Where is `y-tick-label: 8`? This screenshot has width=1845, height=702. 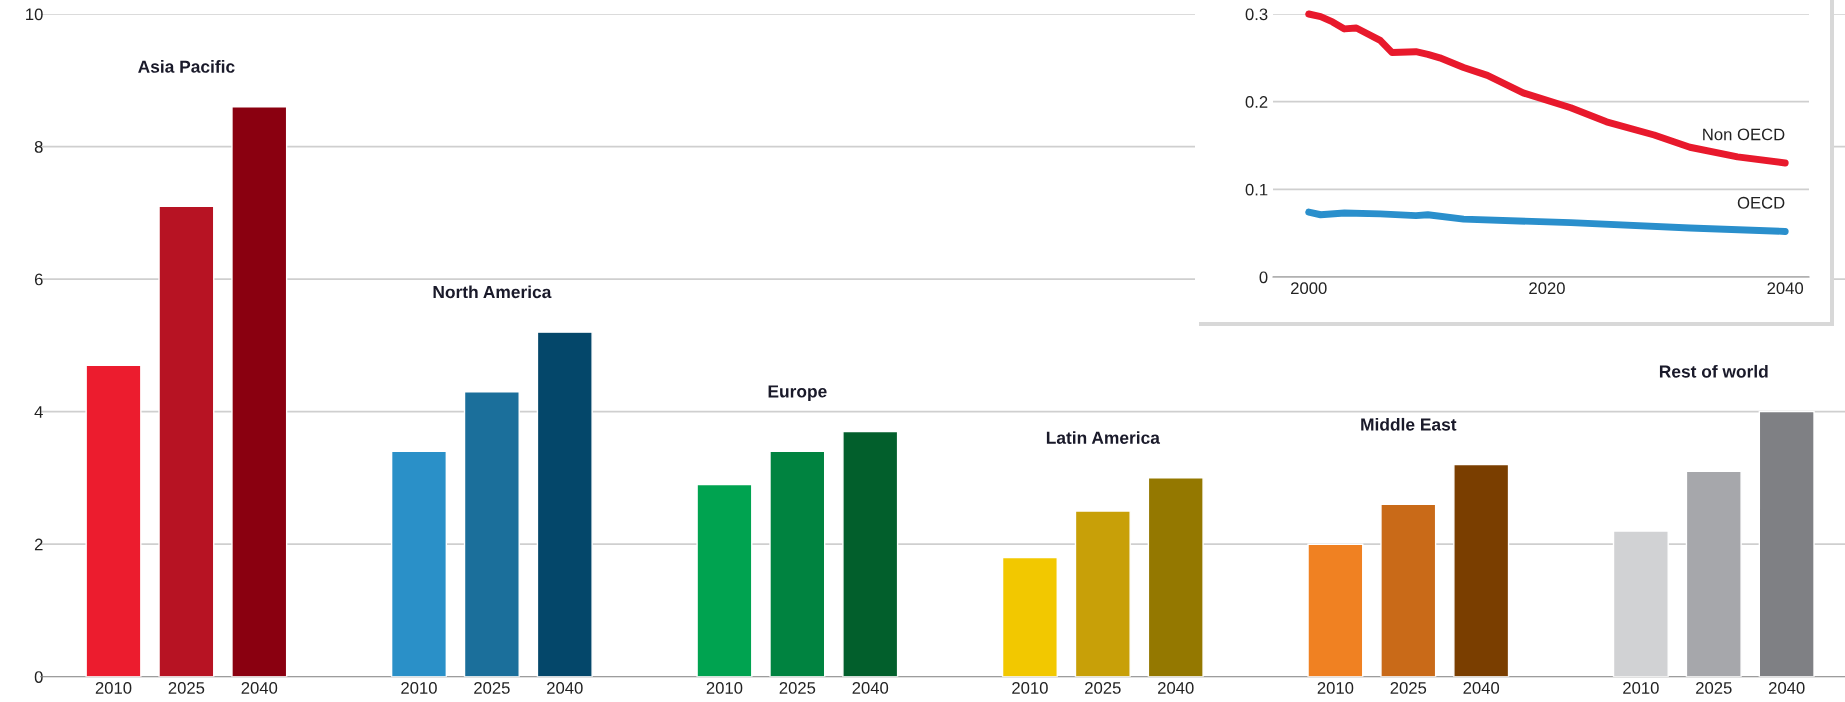
y-tick-label: 8 is located at coordinates (38, 146).